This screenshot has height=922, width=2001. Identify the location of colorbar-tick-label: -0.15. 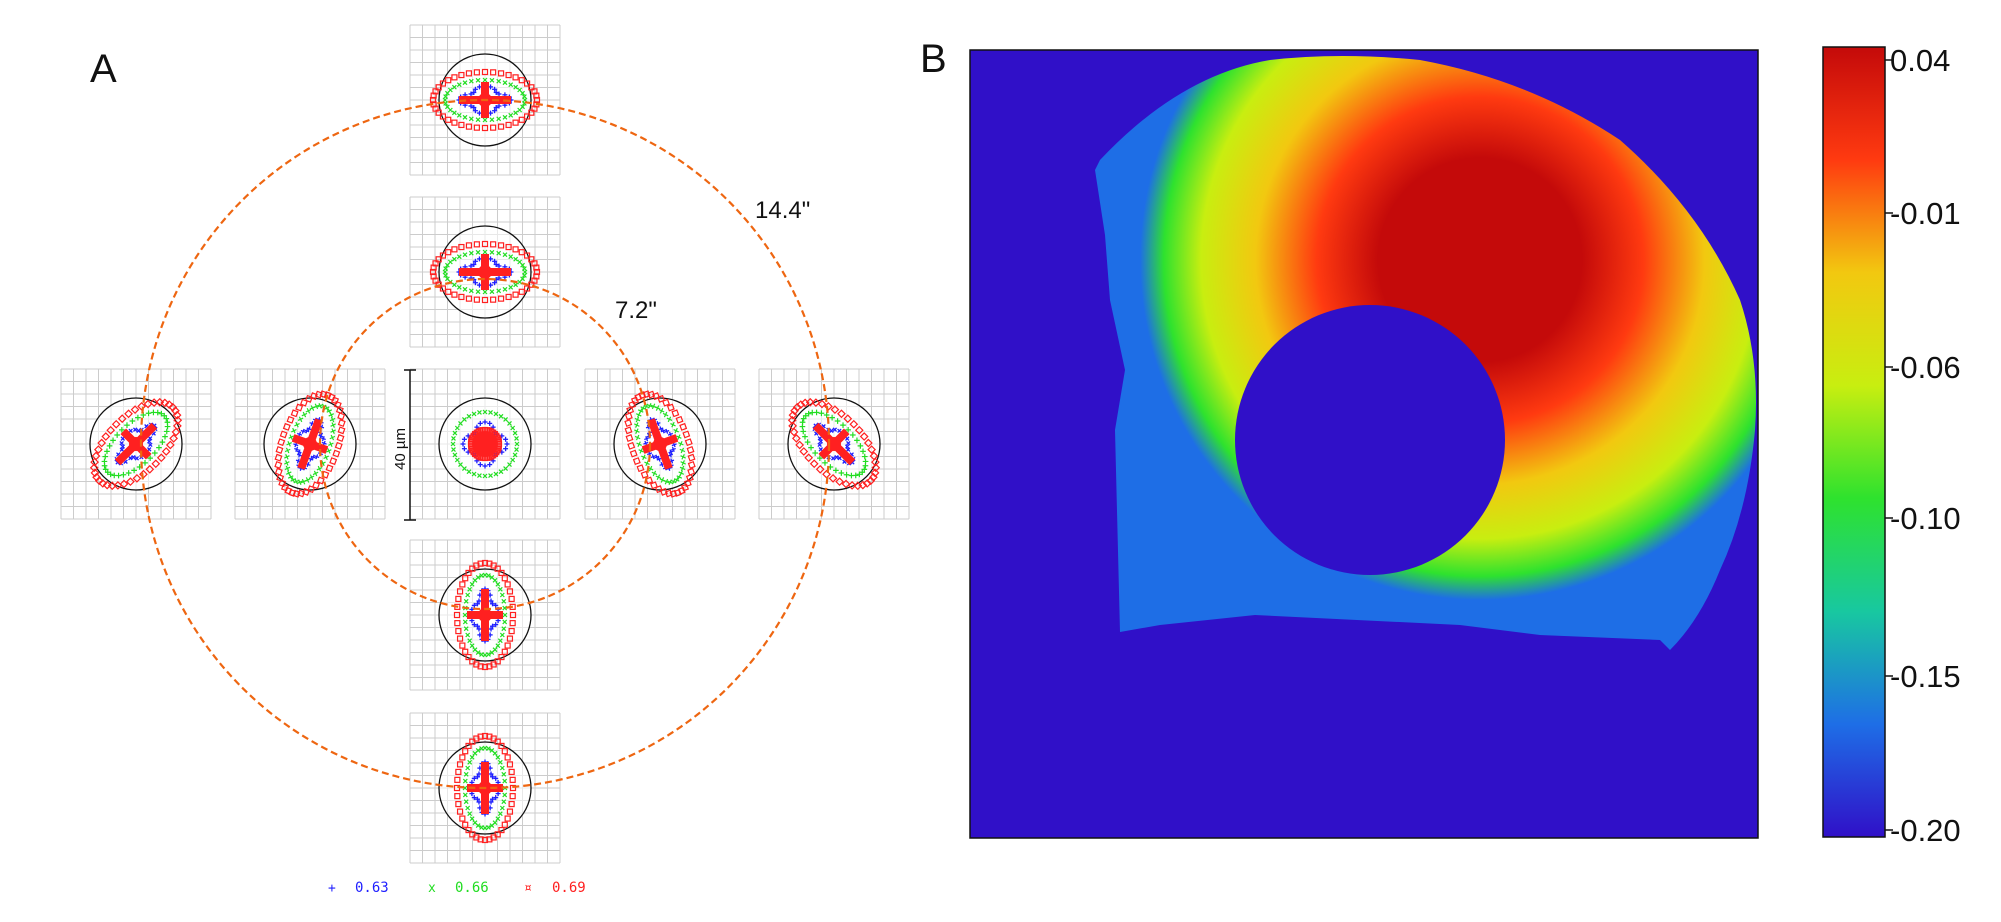
(1925, 676).